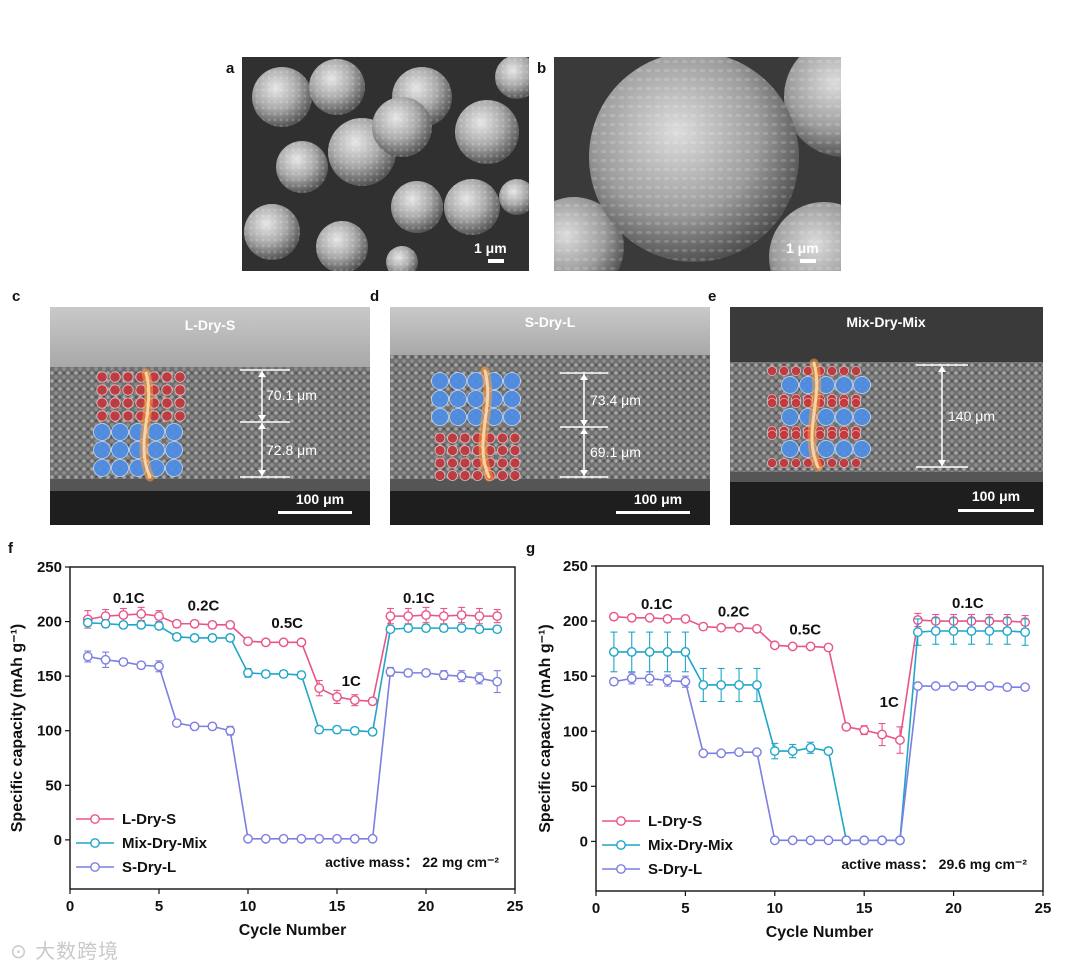 The image size is (1080, 967). I want to click on legend-label: L-Dry-S, so click(149, 819).